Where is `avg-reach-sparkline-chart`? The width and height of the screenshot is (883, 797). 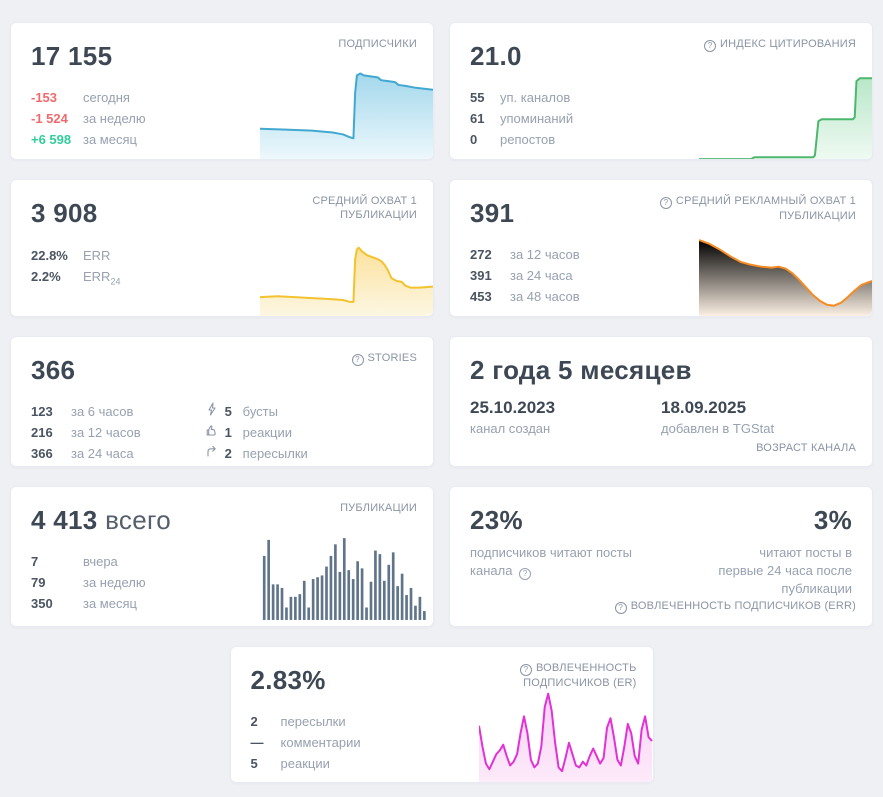 avg-reach-sparkline-chart is located at coordinates (346, 268).